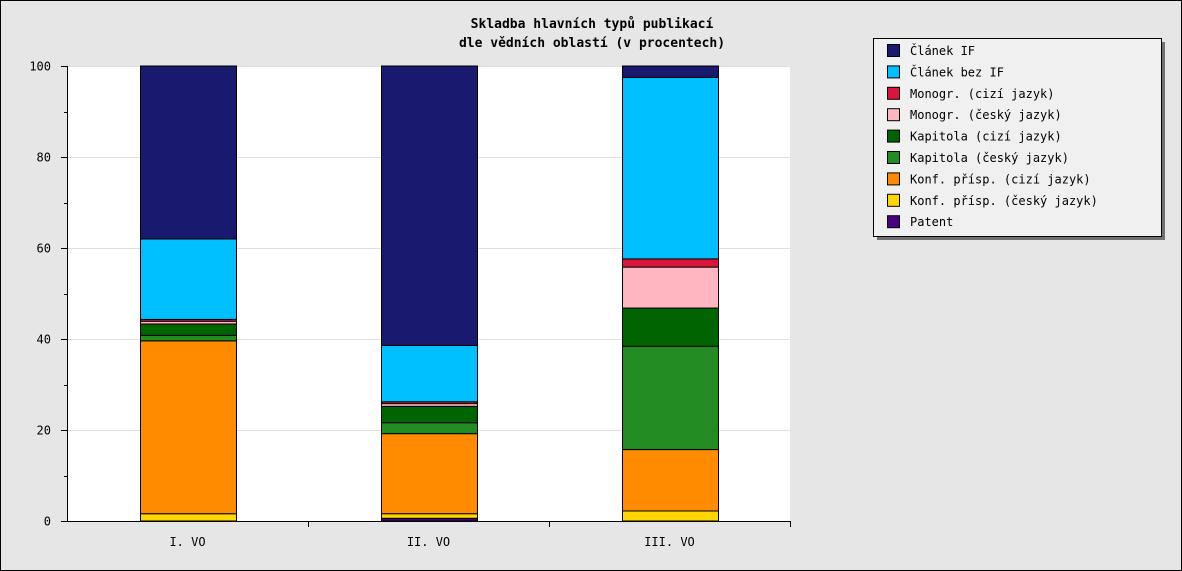 The image size is (1182, 571). What do you see at coordinates (44, 158) in the screenshot?
I see `y-tick-label: 80` at bounding box center [44, 158].